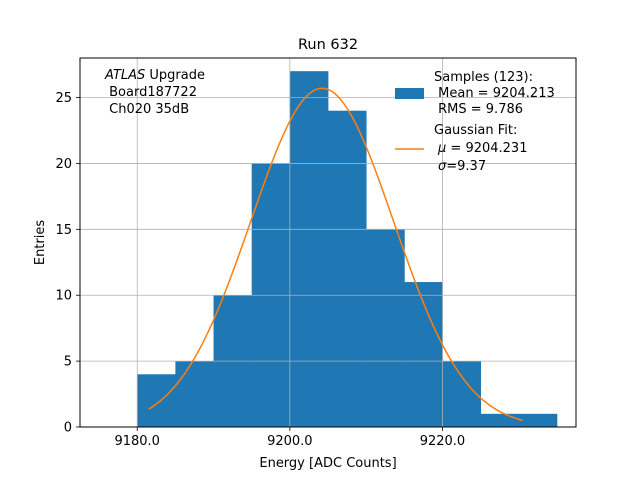 The image size is (640, 484). What do you see at coordinates (486, 148) in the screenshot?
I see `legend-mu-value: = 9204.231` at bounding box center [486, 148].